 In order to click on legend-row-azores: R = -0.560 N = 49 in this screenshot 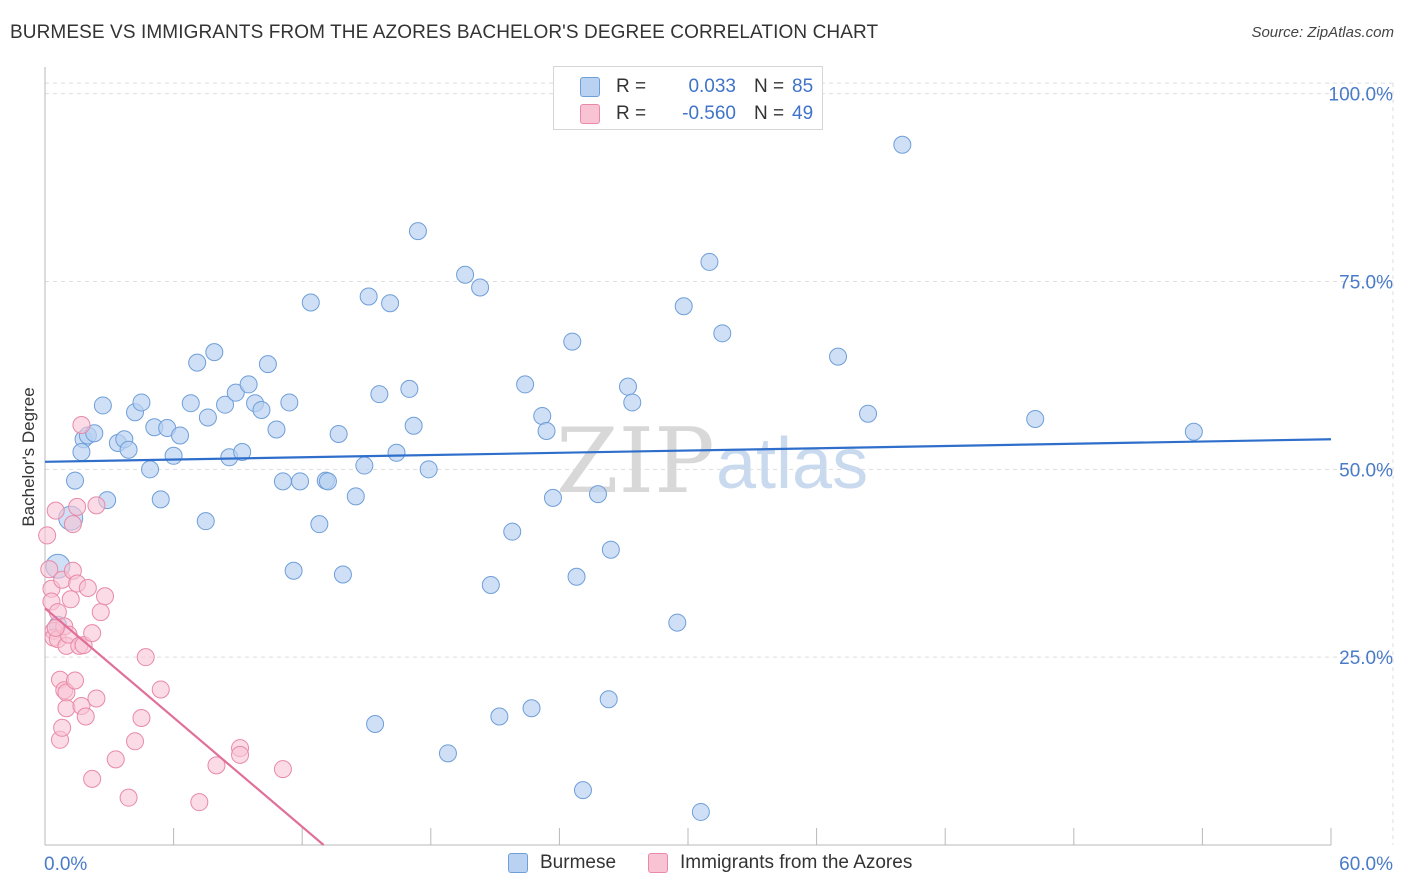, I will do `click(696, 114)`.